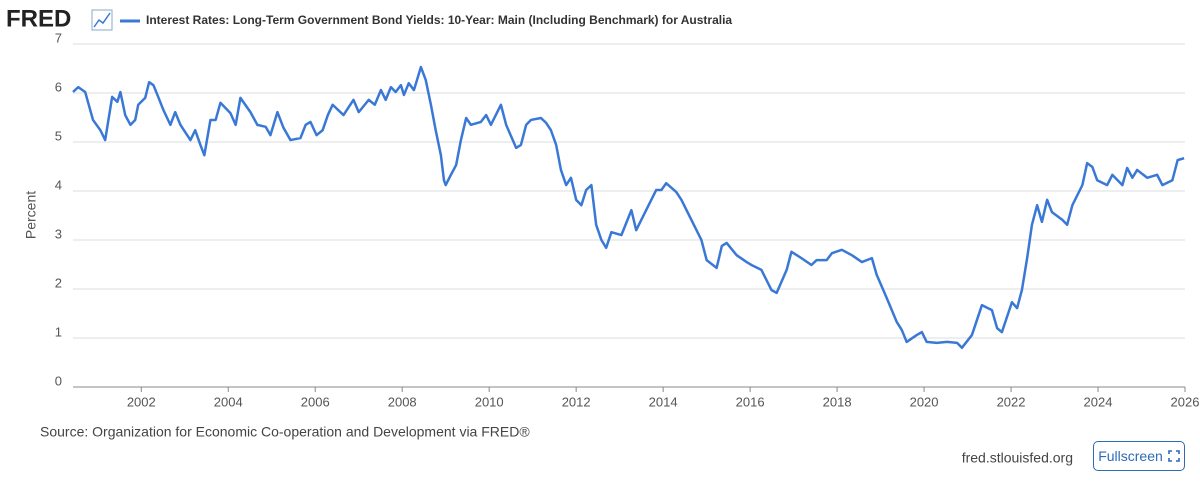  What do you see at coordinates (1098, 401) in the screenshot?
I see `x-tick-label: 2024` at bounding box center [1098, 401].